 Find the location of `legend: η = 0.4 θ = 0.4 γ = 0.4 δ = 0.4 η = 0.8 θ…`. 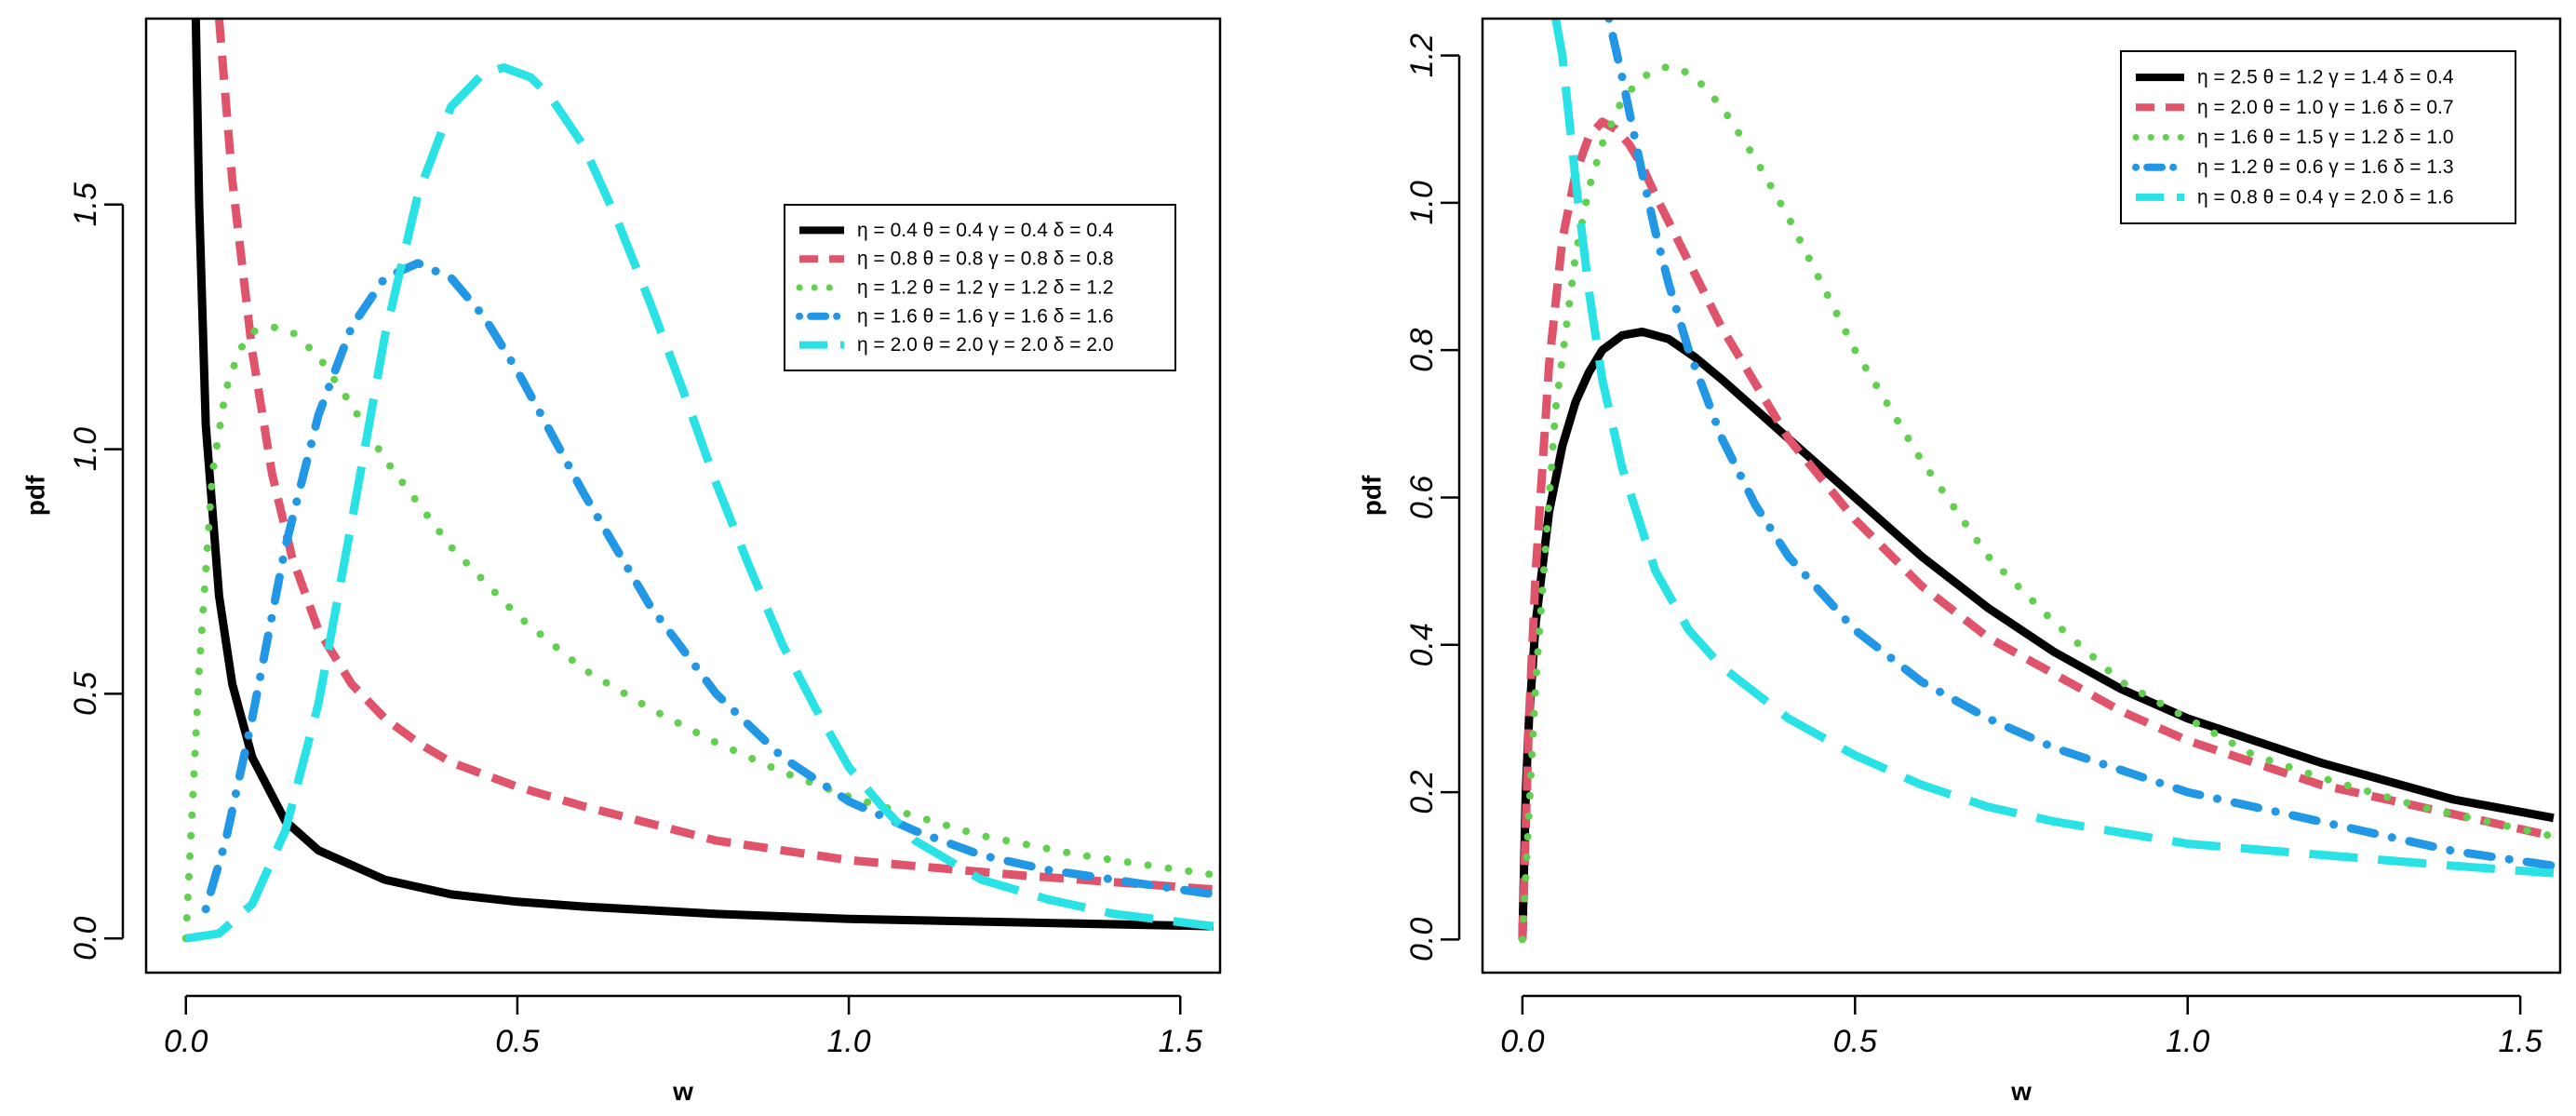

legend: η = 0.4 θ = 0.4 γ = 0.4 δ = 0.4 η = 0.8 θ… is located at coordinates (980, 287).